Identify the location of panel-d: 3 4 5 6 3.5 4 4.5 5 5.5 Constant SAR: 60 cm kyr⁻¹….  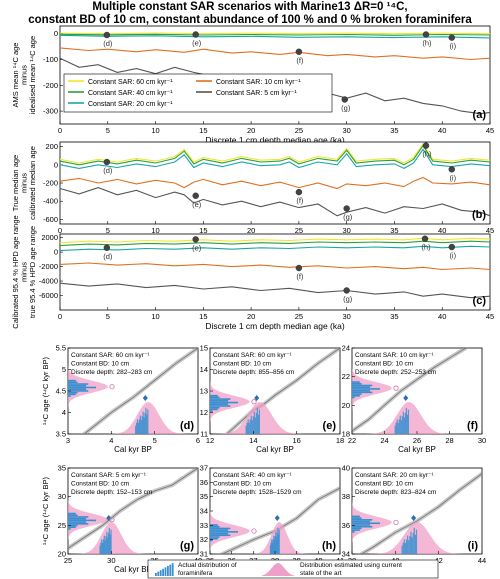
(120, 399).